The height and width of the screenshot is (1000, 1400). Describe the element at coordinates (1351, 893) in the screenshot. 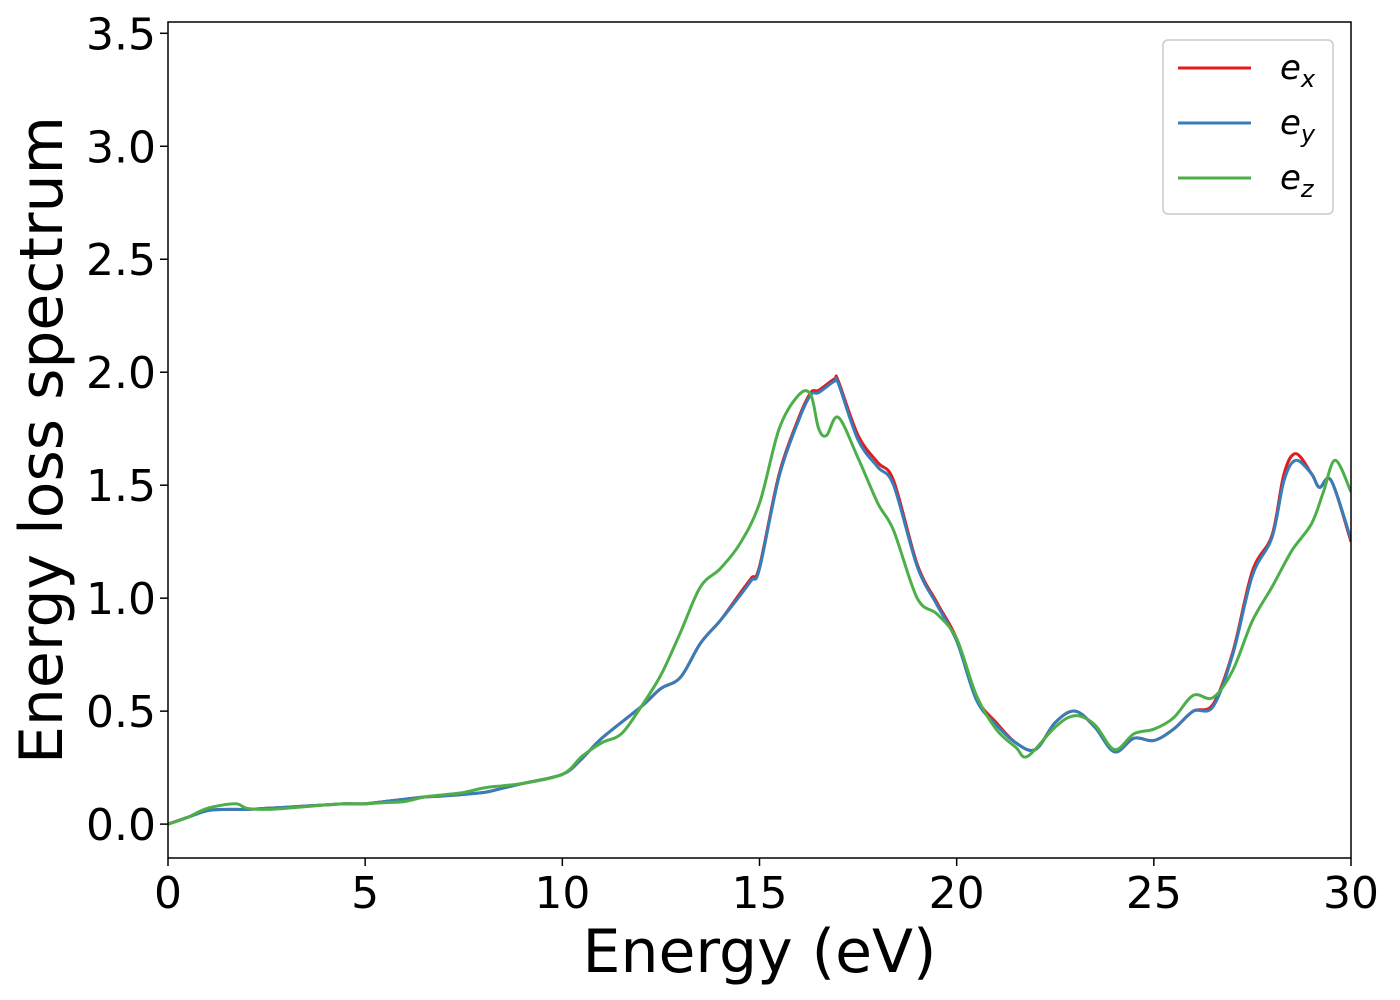

I see `x-tick-label: 30` at that location.